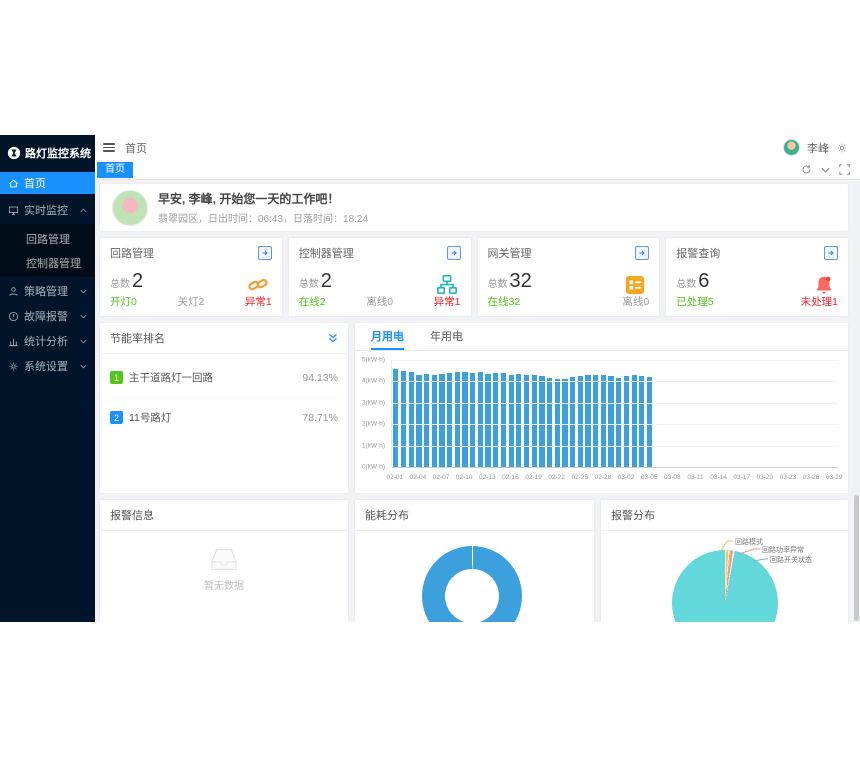 Image resolution: width=860 pixels, height=760 pixels. What do you see at coordinates (842, 148) in the screenshot?
I see `settings-gear-icon` at bounding box center [842, 148].